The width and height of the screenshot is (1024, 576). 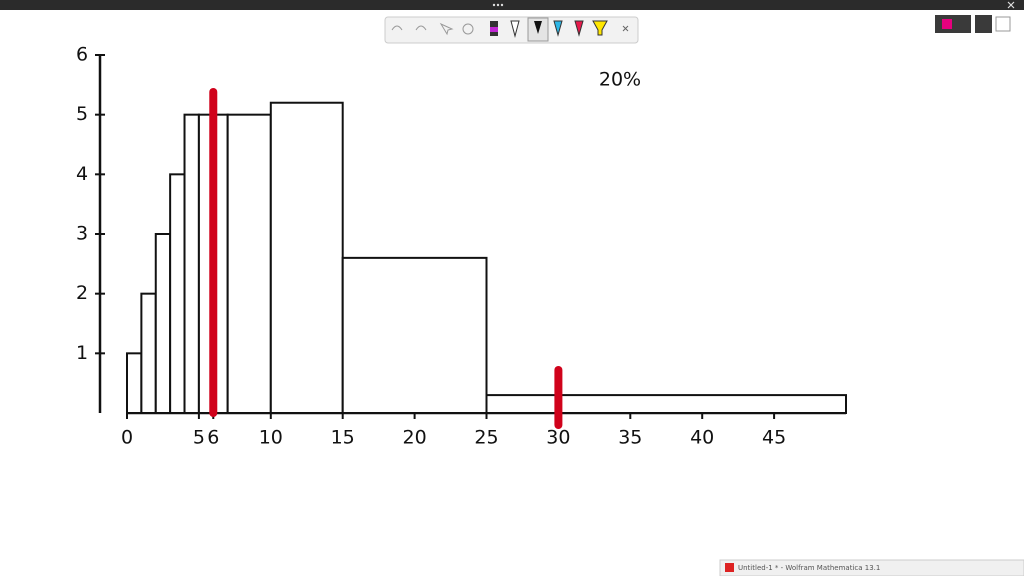 What do you see at coordinates (199, 438) in the screenshot?
I see `x-tick-label: 5` at bounding box center [199, 438].